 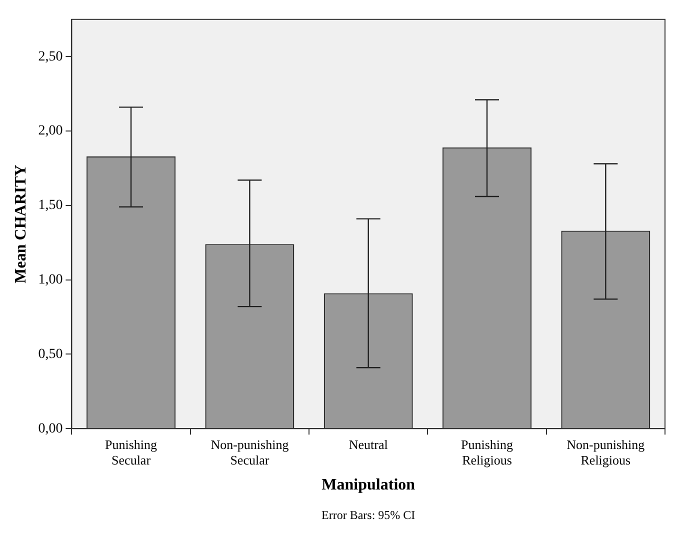 What do you see at coordinates (487, 452) in the screenshot?
I see `x-tick-label: Punishing Religious` at bounding box center [487, 452].